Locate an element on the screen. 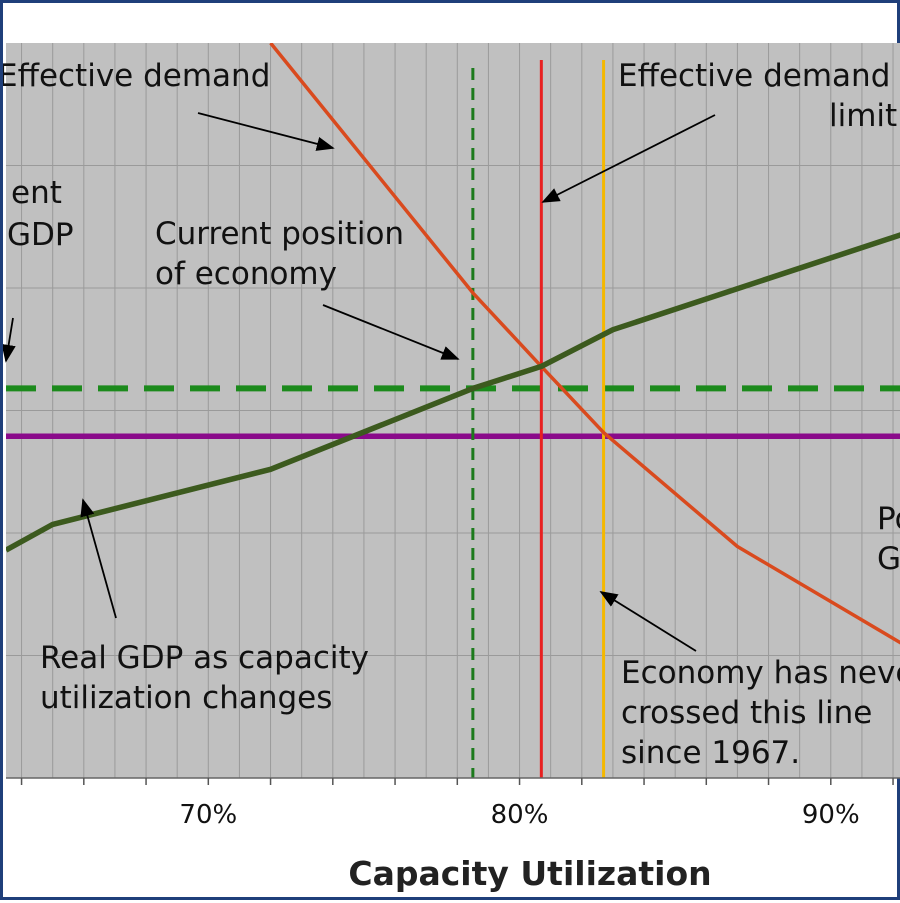  current-gdp-arrow is located at coordinates (9, 340).